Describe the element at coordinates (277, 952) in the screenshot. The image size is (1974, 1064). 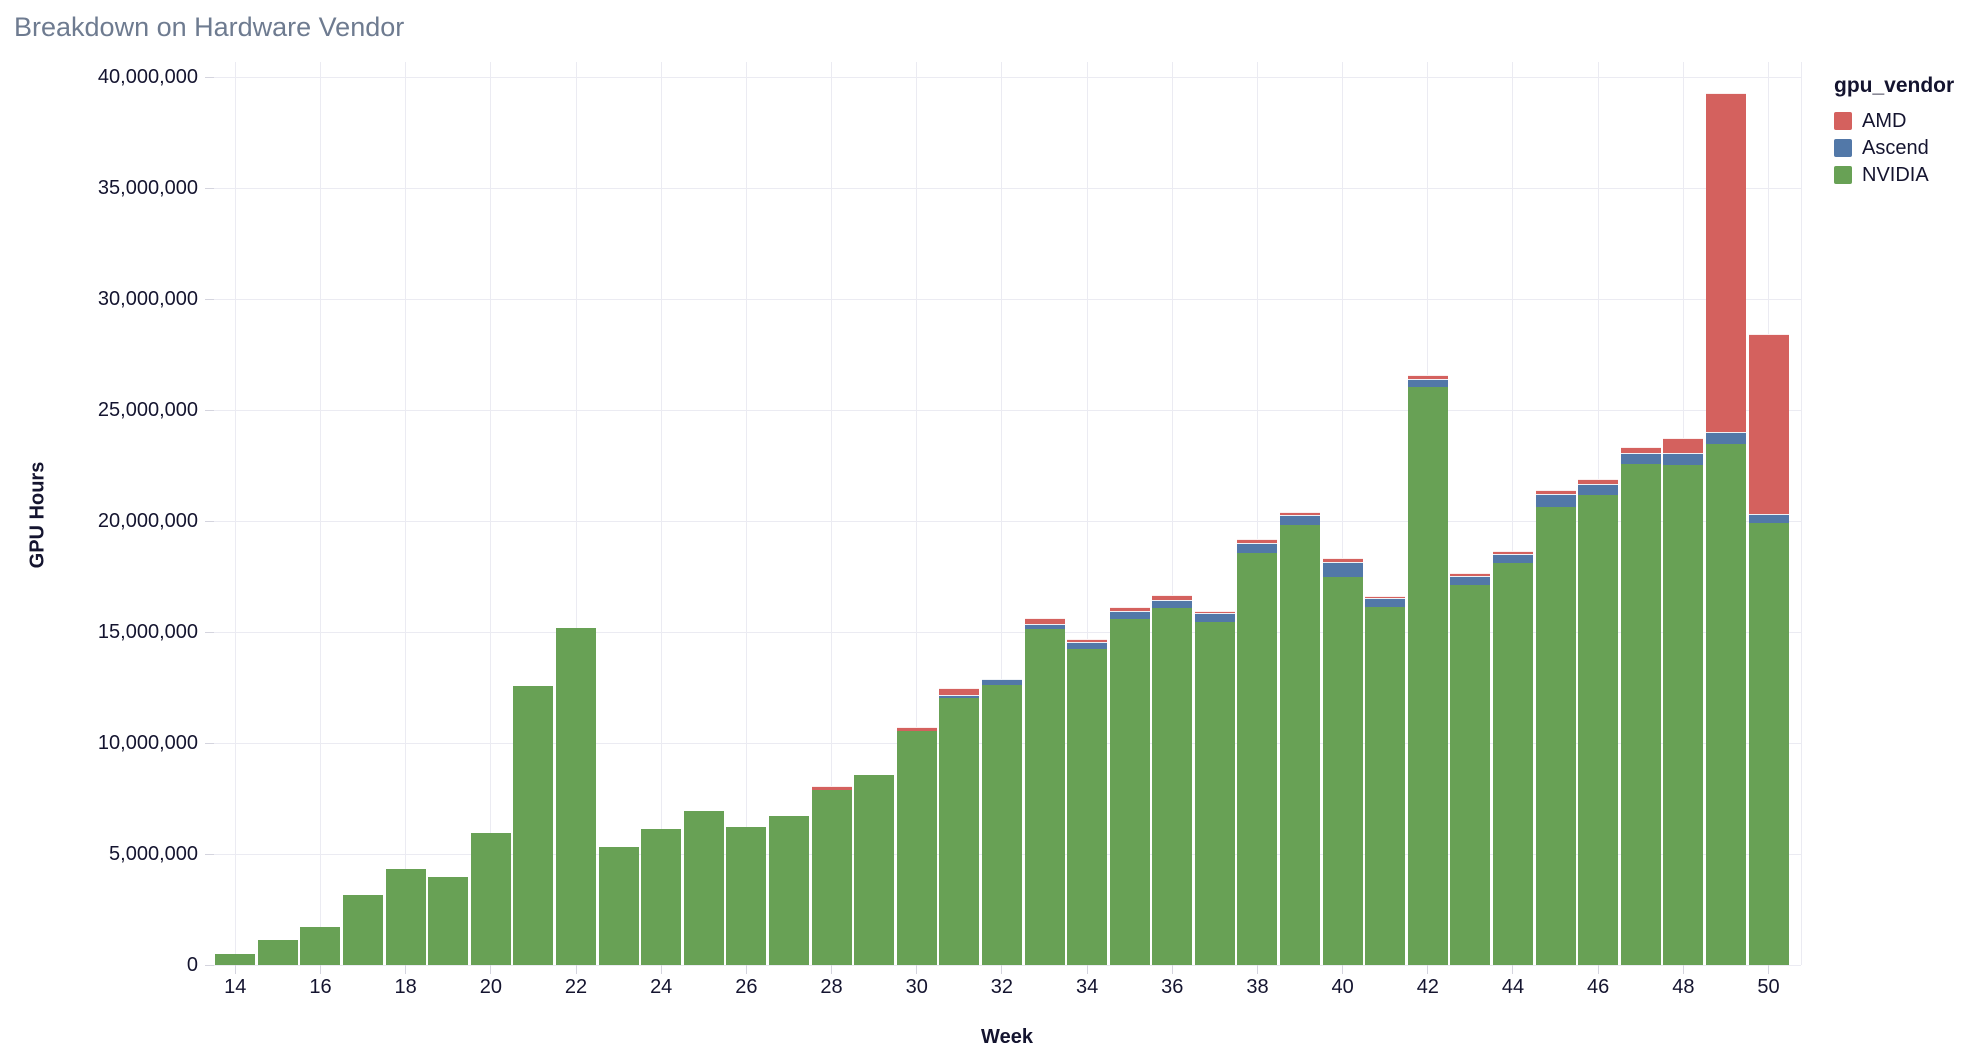
I see `bar-week-15-nvidia` at that location.